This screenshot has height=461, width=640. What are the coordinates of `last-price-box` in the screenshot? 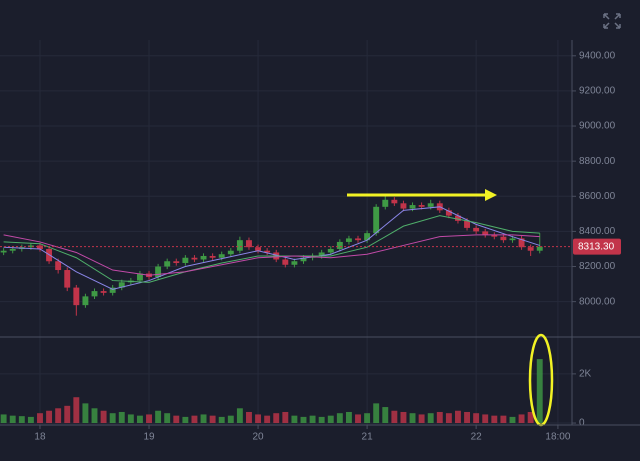 It's located at (597, 246).